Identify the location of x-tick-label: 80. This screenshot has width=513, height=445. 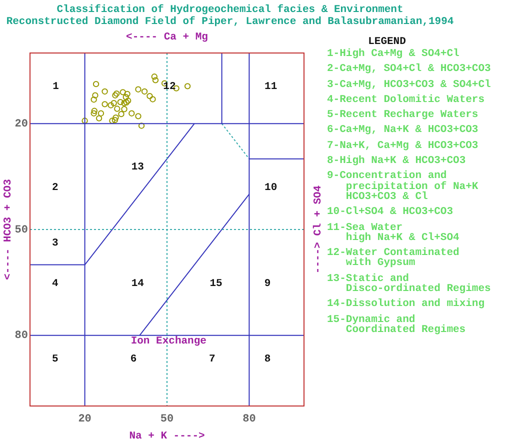
(249, 419).